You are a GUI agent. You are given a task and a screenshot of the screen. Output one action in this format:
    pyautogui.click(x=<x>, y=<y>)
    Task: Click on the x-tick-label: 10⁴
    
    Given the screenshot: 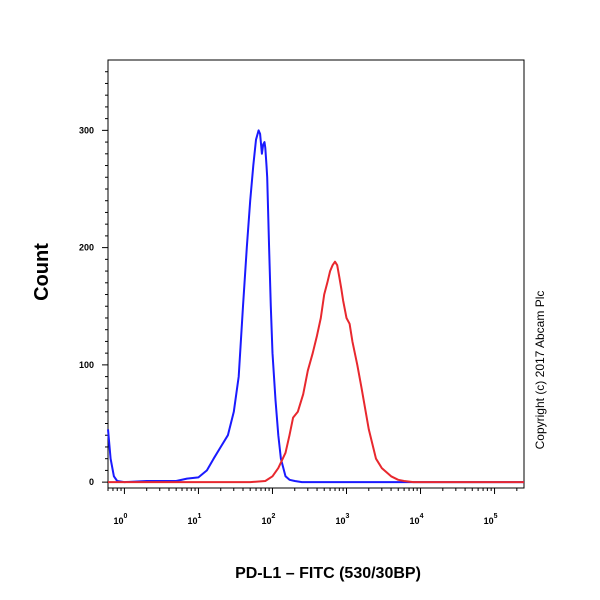 What is the action you would take?
    pyautogui.click(x=417, y=519)
    